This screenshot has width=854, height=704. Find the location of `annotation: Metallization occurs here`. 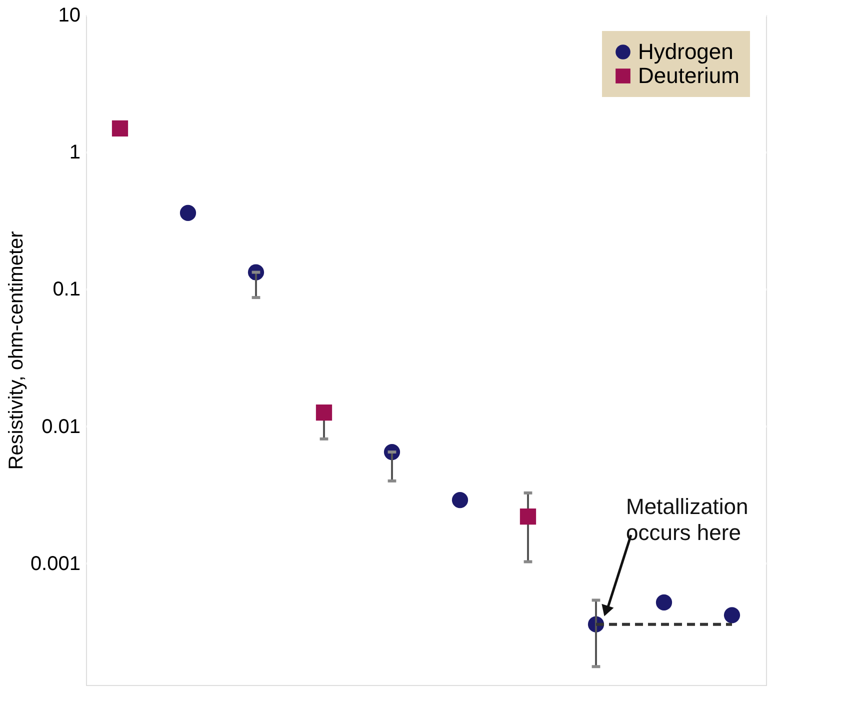

annotation: Metallization occurs here is located at coordinates (687, 519).